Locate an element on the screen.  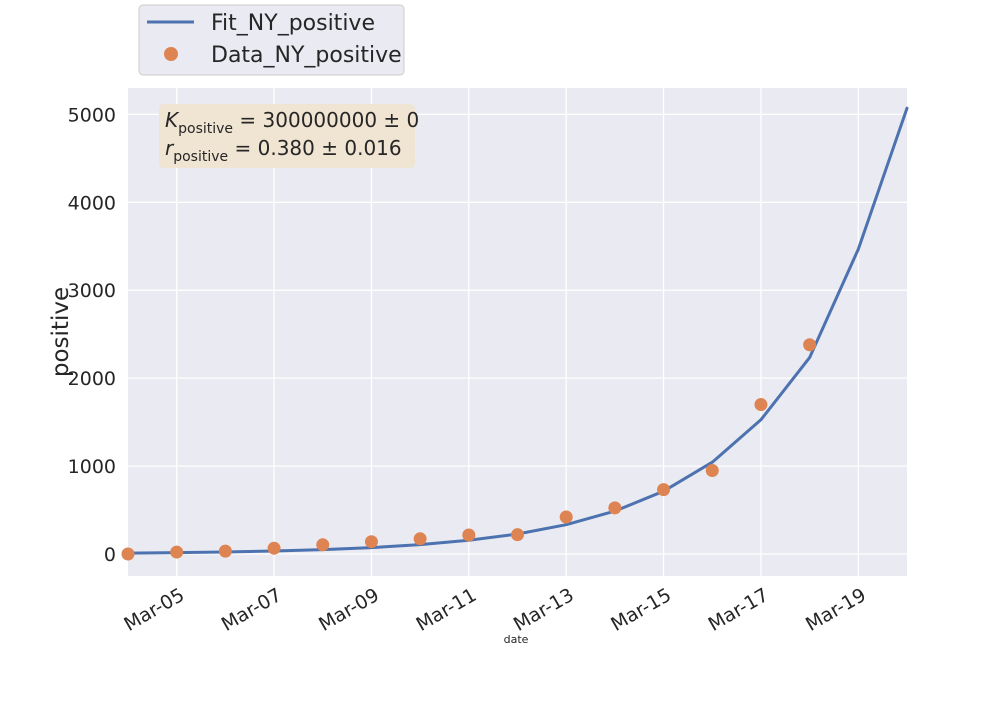
y-tick-labels: 0 1000 2000 3000 4000 5000 is located at coordinates (92, 335).